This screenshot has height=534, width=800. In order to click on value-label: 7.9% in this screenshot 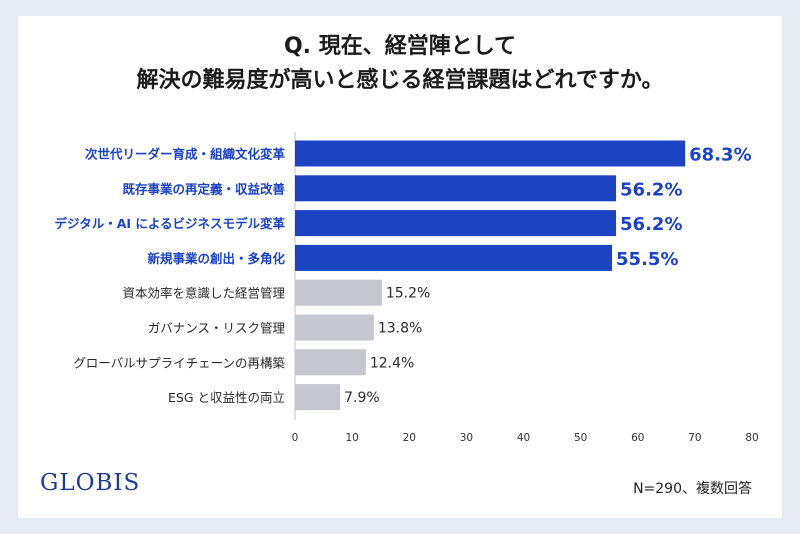, I will do `click(362, 398)`.